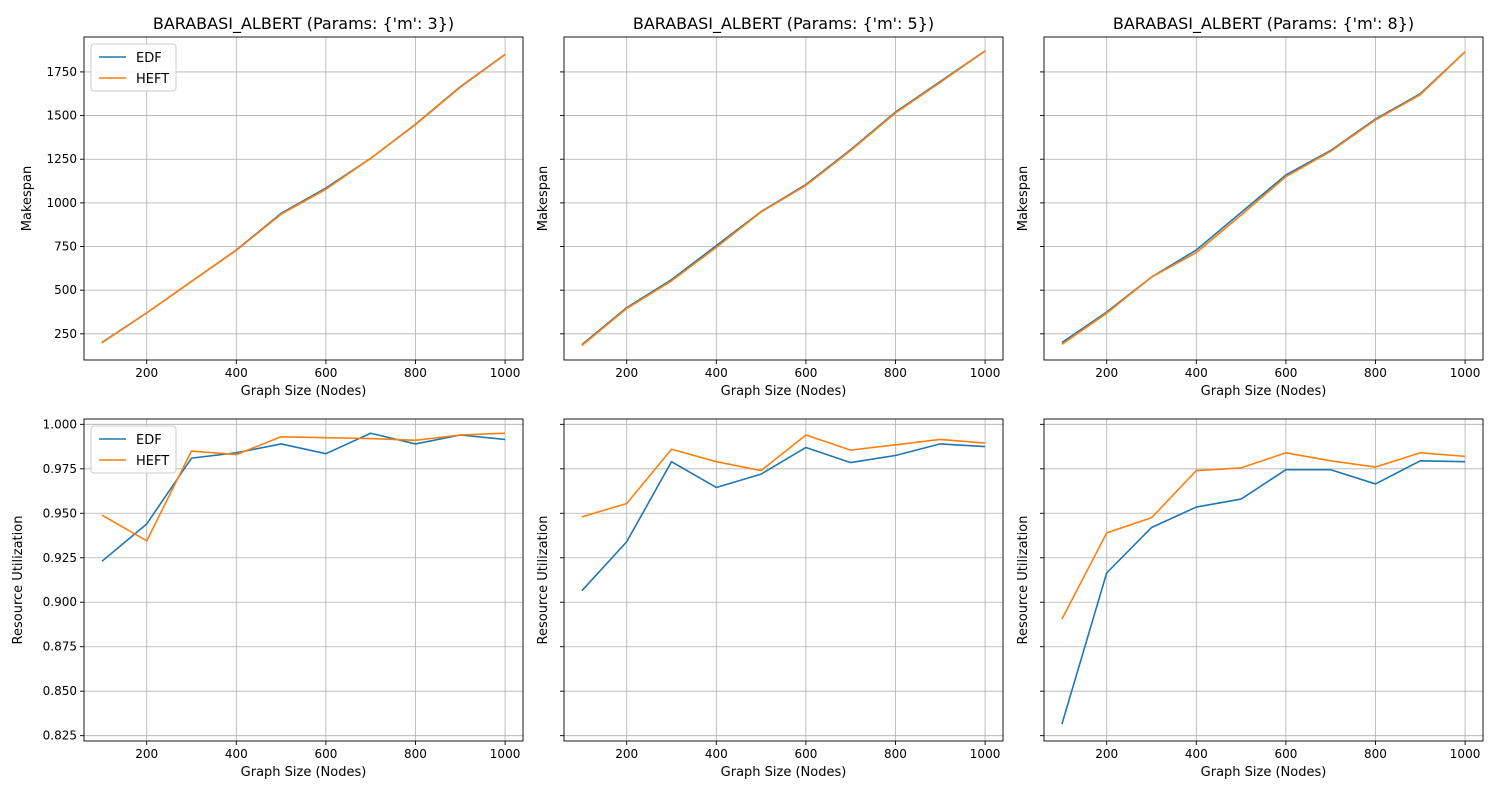  Describe the element at coordinates (61, 116) in the screenshot. I see `y-tick-label: 1500` at that location.